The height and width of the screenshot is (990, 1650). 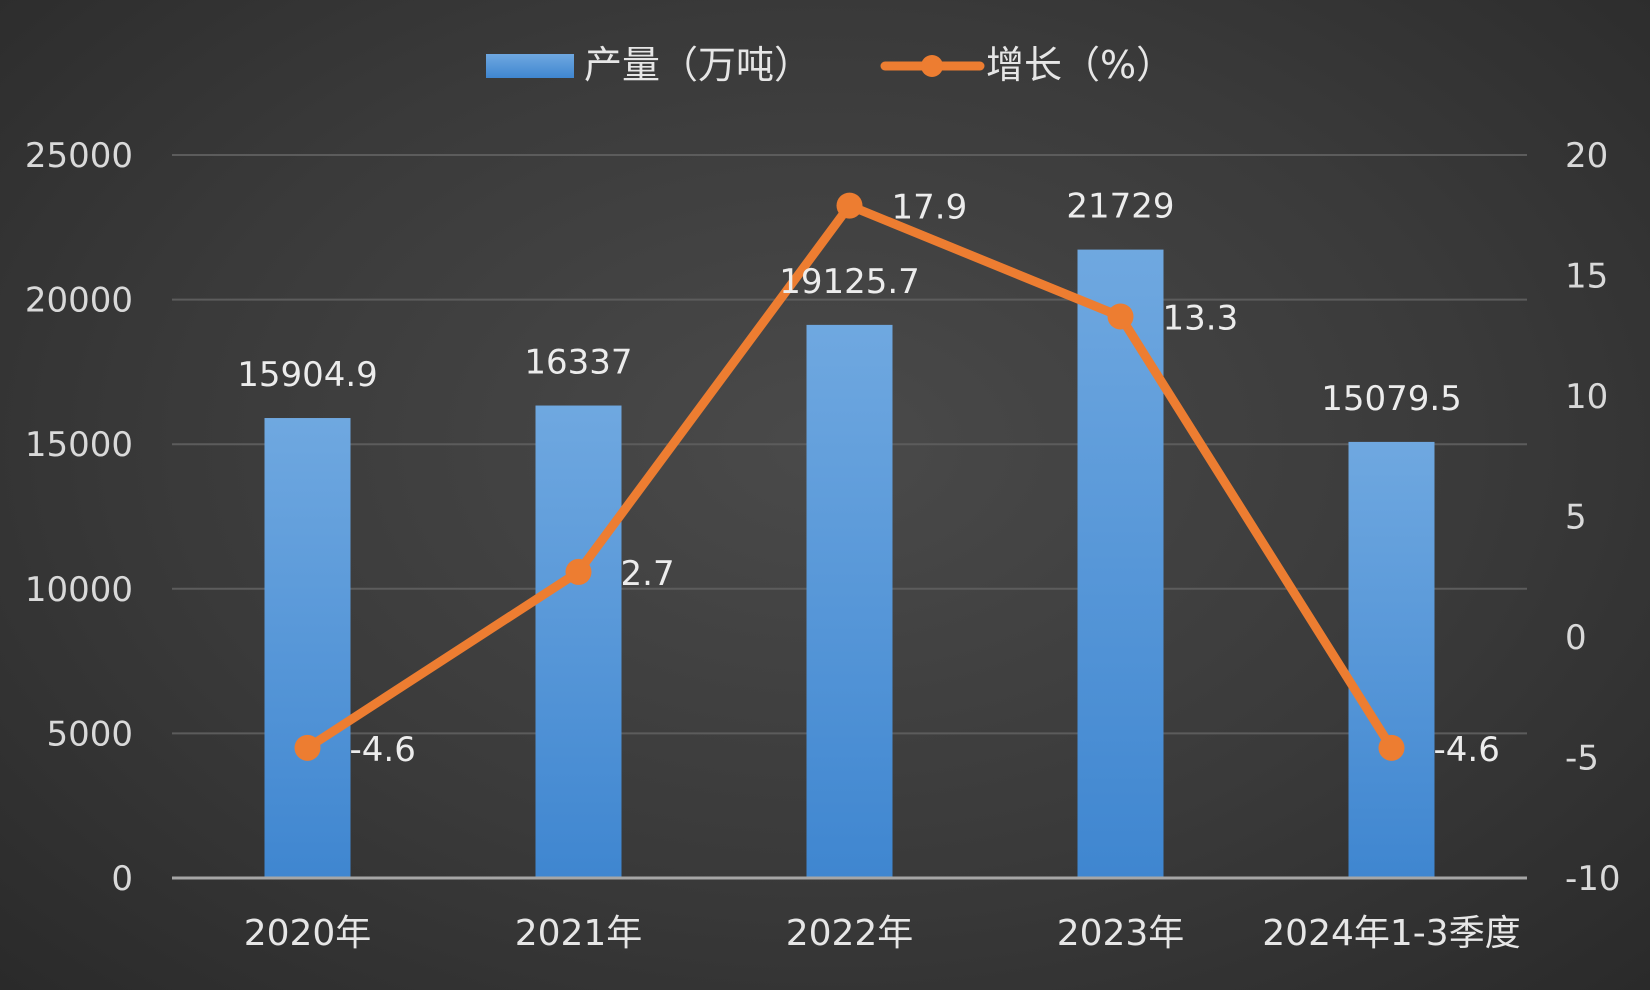 What do you see at coordinates (122, 879) in the screenshot?
I see `y-left-tick-label: 0` at bounding box center [122, 879].